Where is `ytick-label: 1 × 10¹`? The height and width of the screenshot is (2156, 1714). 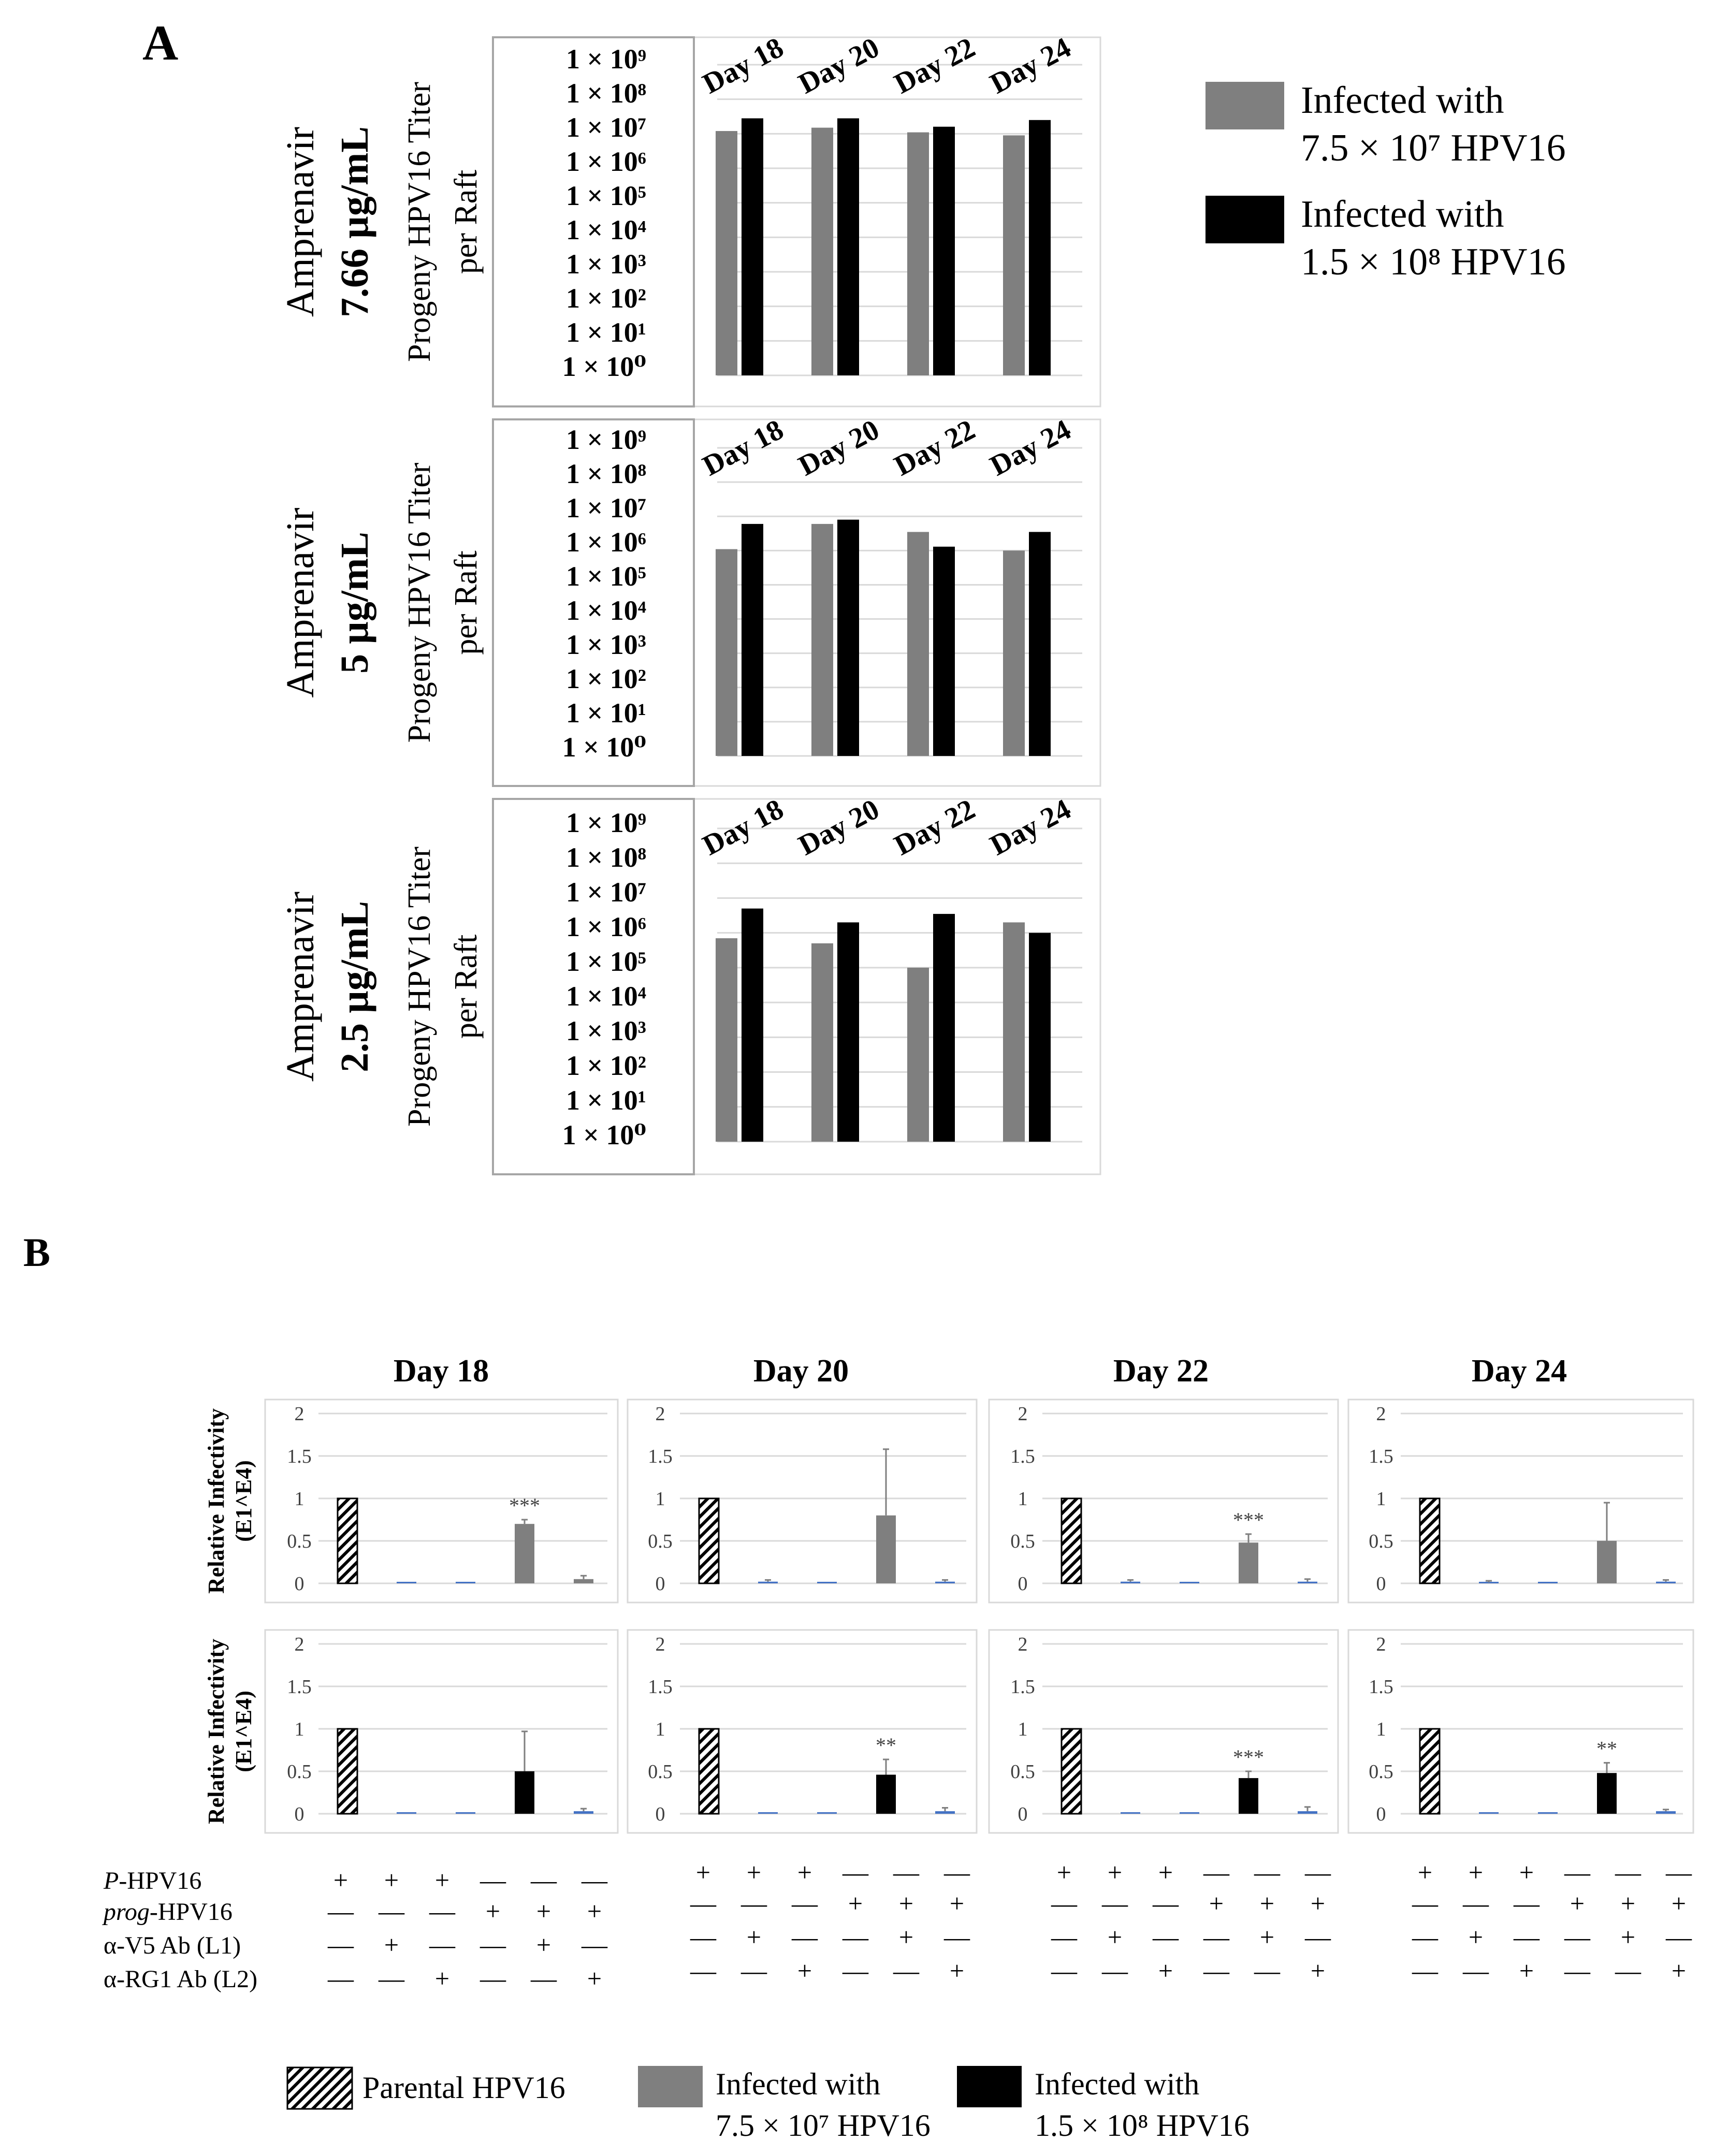 ytick-label: 1 × 10¹ is located at coordinates (606, 713).